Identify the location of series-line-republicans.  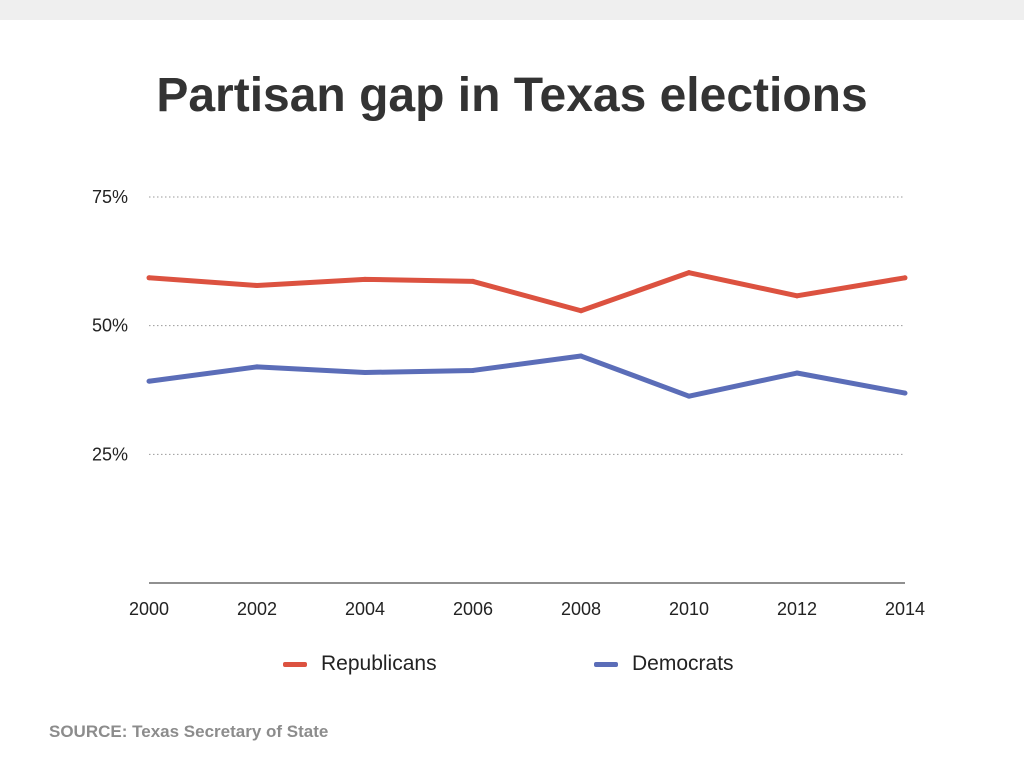
(527, 292).